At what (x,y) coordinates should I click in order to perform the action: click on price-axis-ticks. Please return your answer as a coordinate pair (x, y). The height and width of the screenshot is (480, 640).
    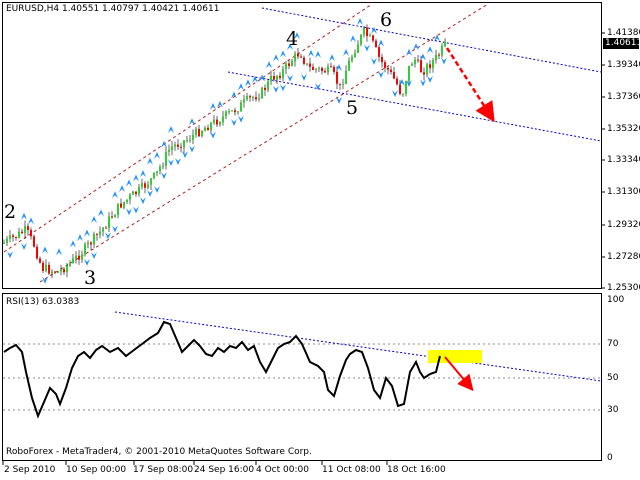
    Looking at the image, I should click on (603, 160).